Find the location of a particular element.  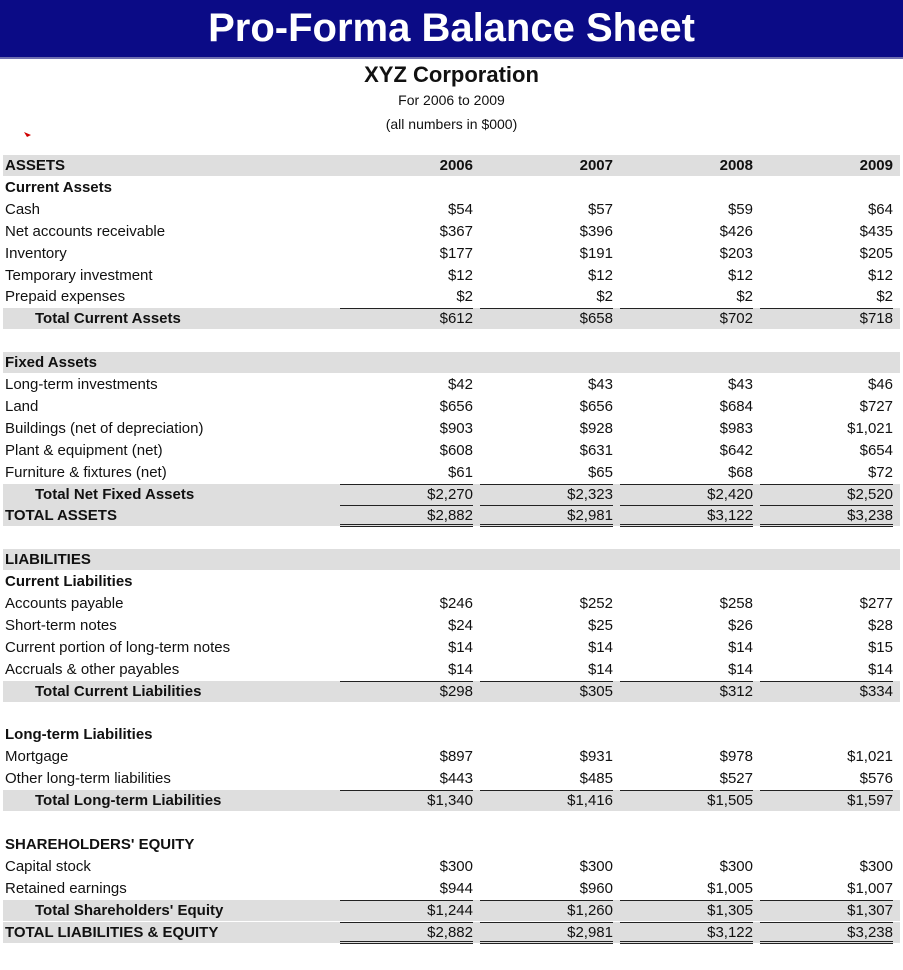

value-cell: $443 is located at coordinates (456, 779).